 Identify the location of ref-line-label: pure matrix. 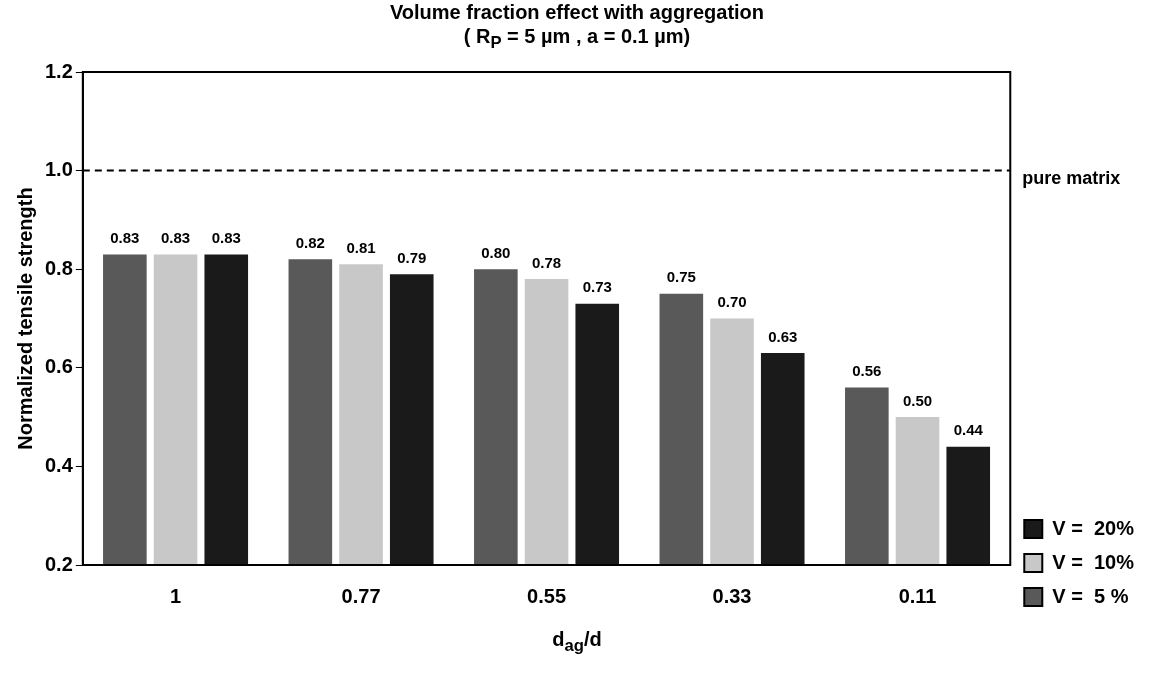
(1071, 177).